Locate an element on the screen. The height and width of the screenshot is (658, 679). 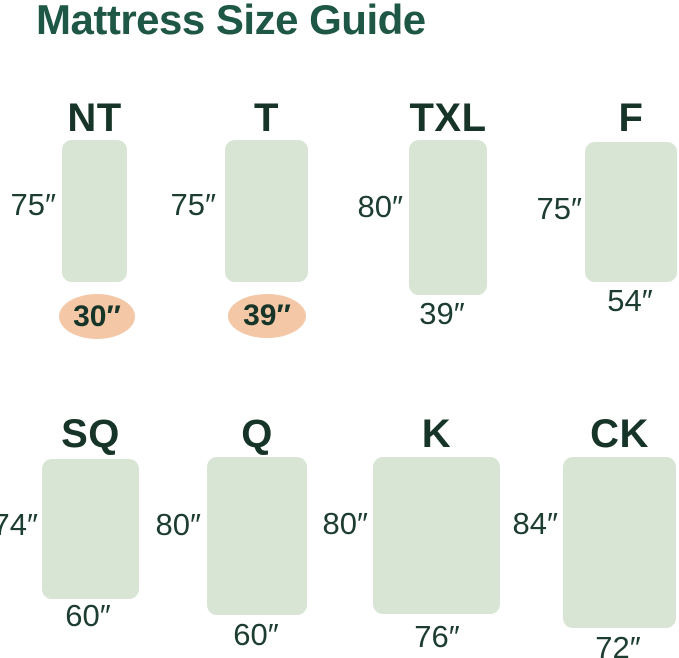
width-label-t: 39″ is located at coordinates (267, 315).